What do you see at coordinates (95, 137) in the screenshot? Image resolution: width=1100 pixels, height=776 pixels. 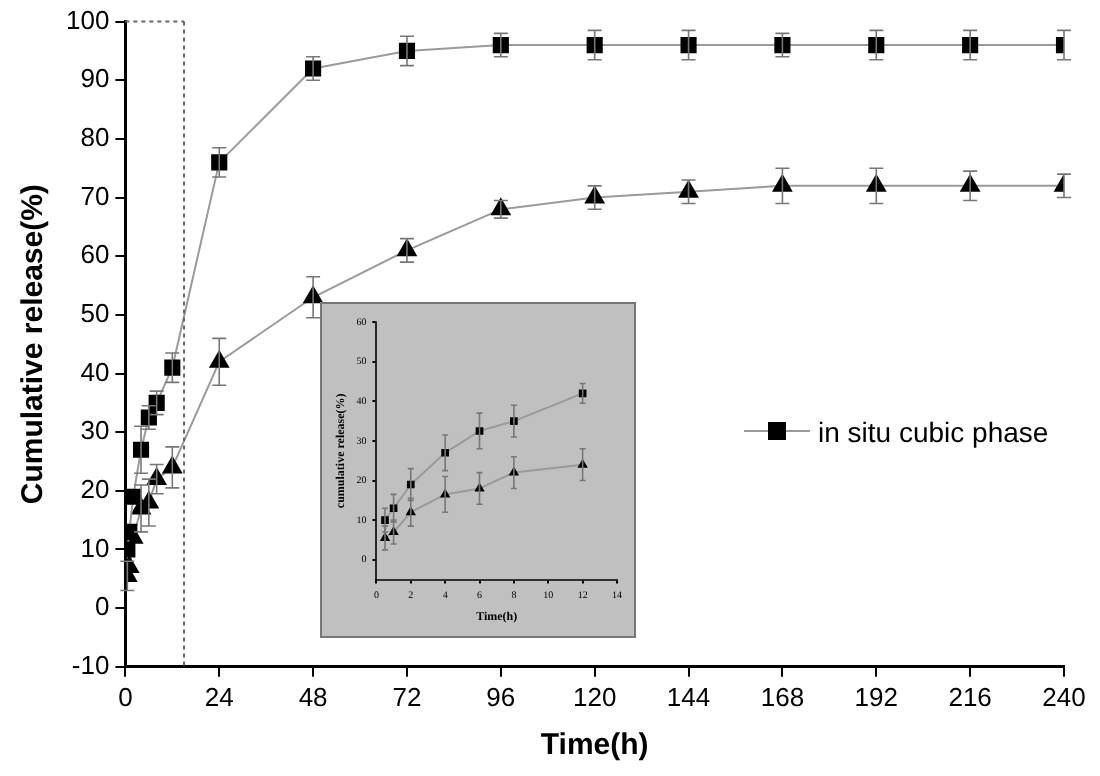 I see `y-tick-label: 80` at bounding box center [95, 137].